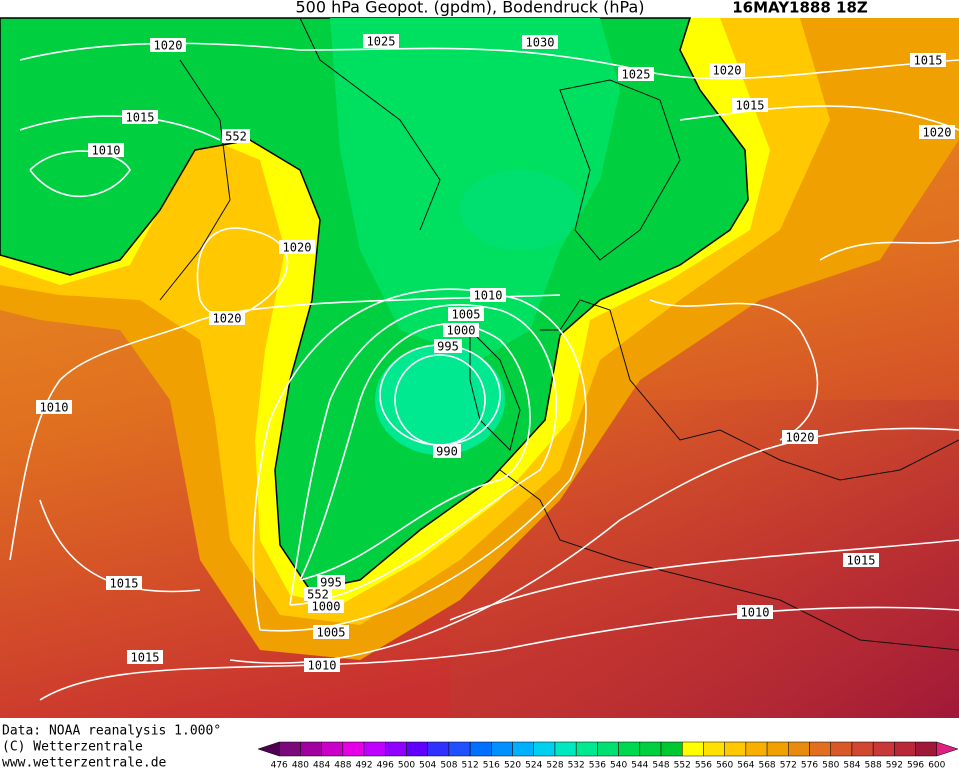 This screenshot has height=770, width=959. I want to click on colorbar-label: 476, so click(279, 765).